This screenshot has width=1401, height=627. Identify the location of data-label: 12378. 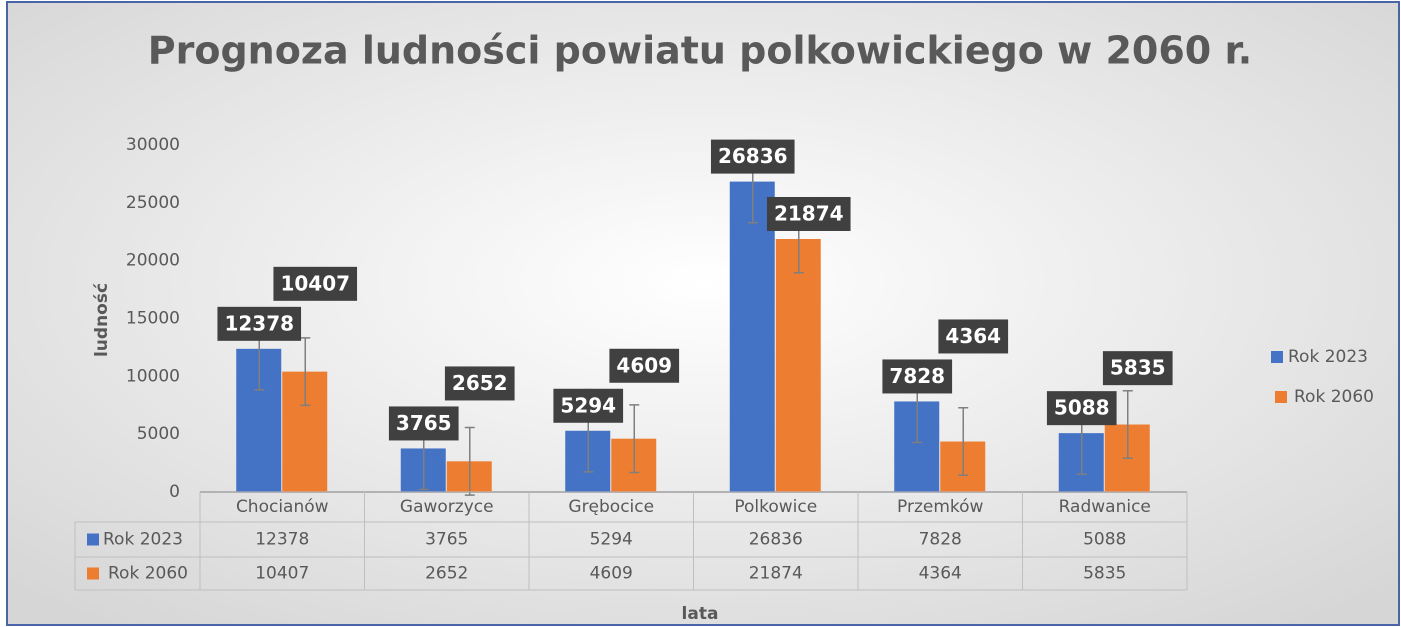
(259, 323).